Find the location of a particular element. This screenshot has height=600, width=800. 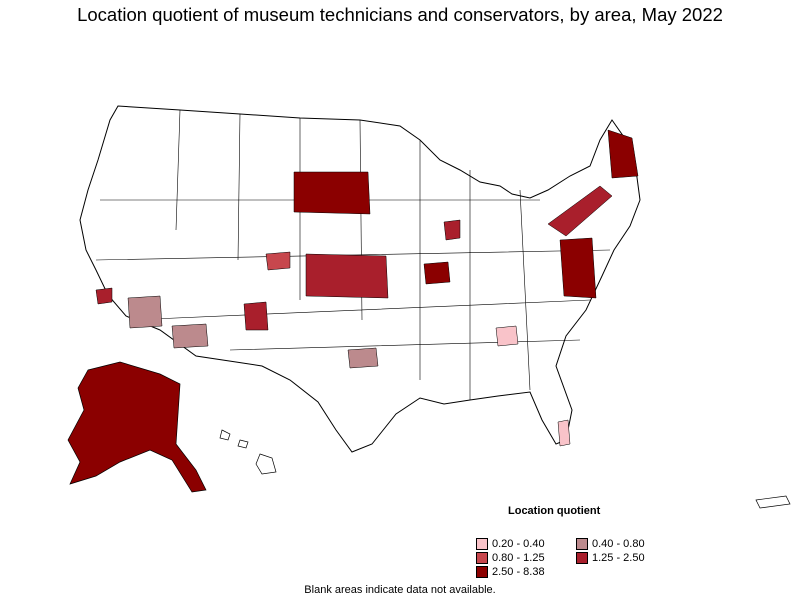

legend-label-0: 0.20 - 0.40 is located at coordinates (518, 544).